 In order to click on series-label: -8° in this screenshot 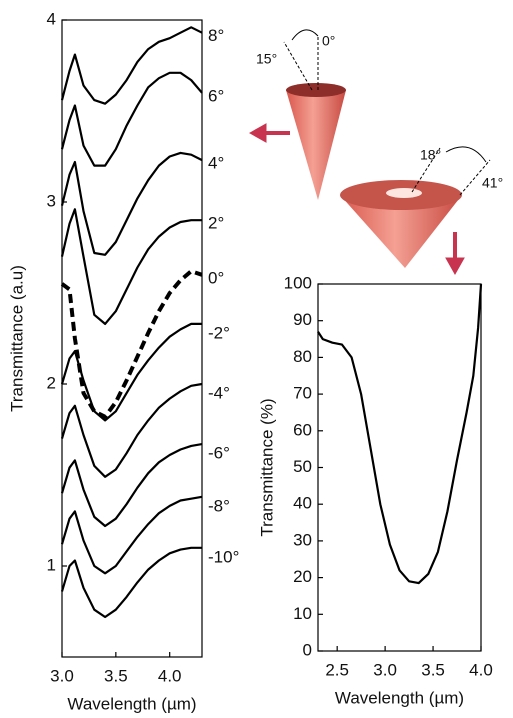, I will do `click(219, 505)`.